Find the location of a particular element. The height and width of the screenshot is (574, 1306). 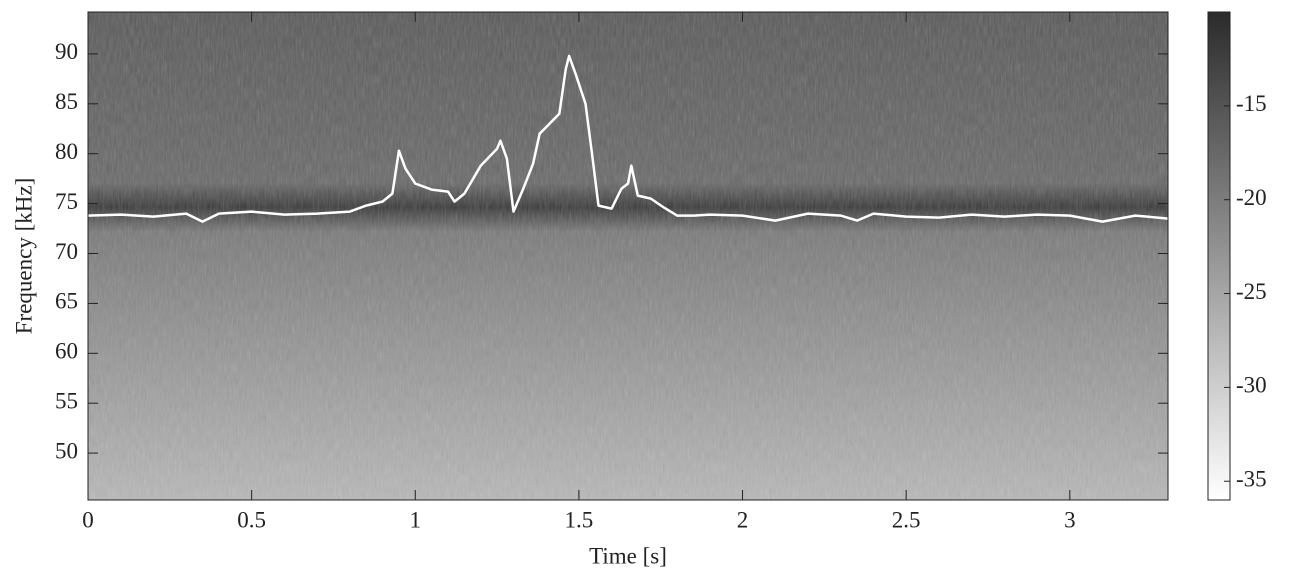

x-axis-label: Time [s] is located at coordinates (628, 555).